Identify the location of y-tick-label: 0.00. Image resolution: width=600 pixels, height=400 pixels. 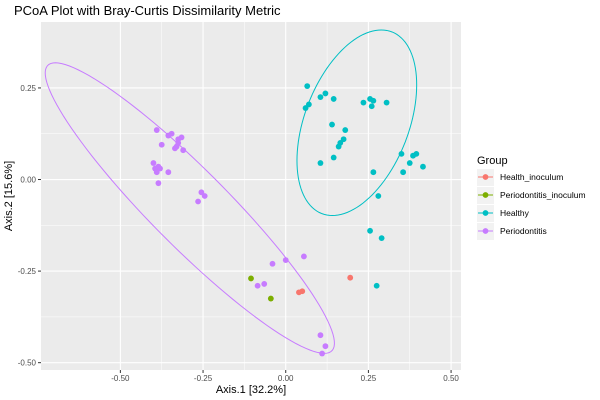
(28, 180).